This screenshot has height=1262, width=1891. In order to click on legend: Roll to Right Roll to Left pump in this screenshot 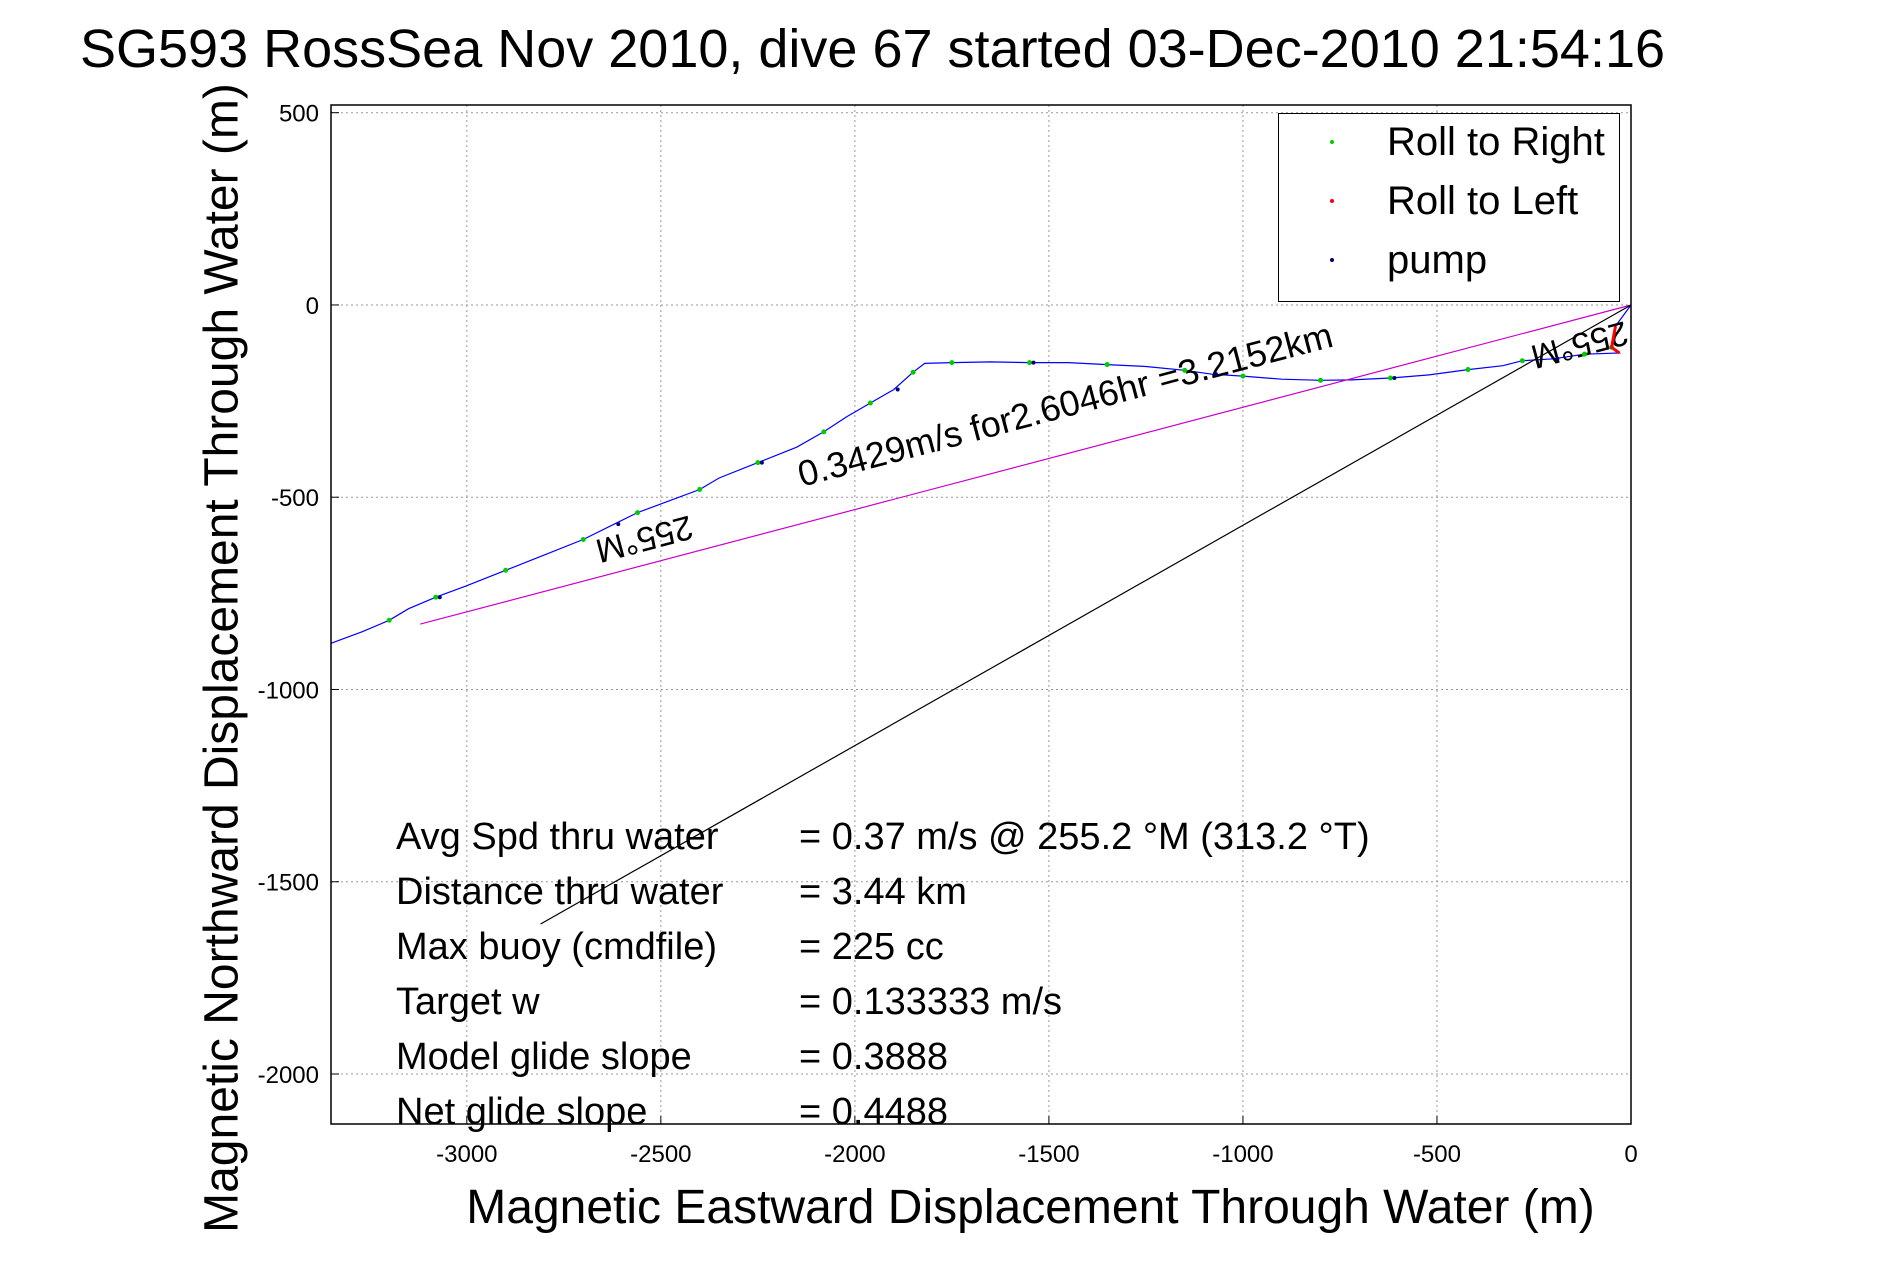, I will do `click(1449, 207)`.